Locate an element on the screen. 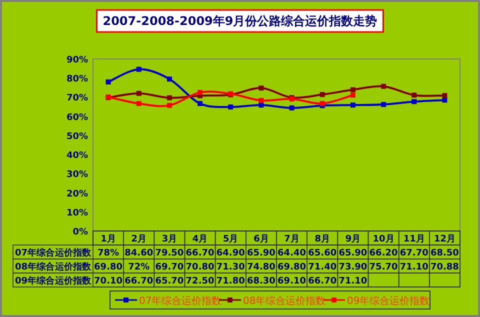 This screenshot has height=317, width=480. data-label: 78% is located at coordinates (109, 253).